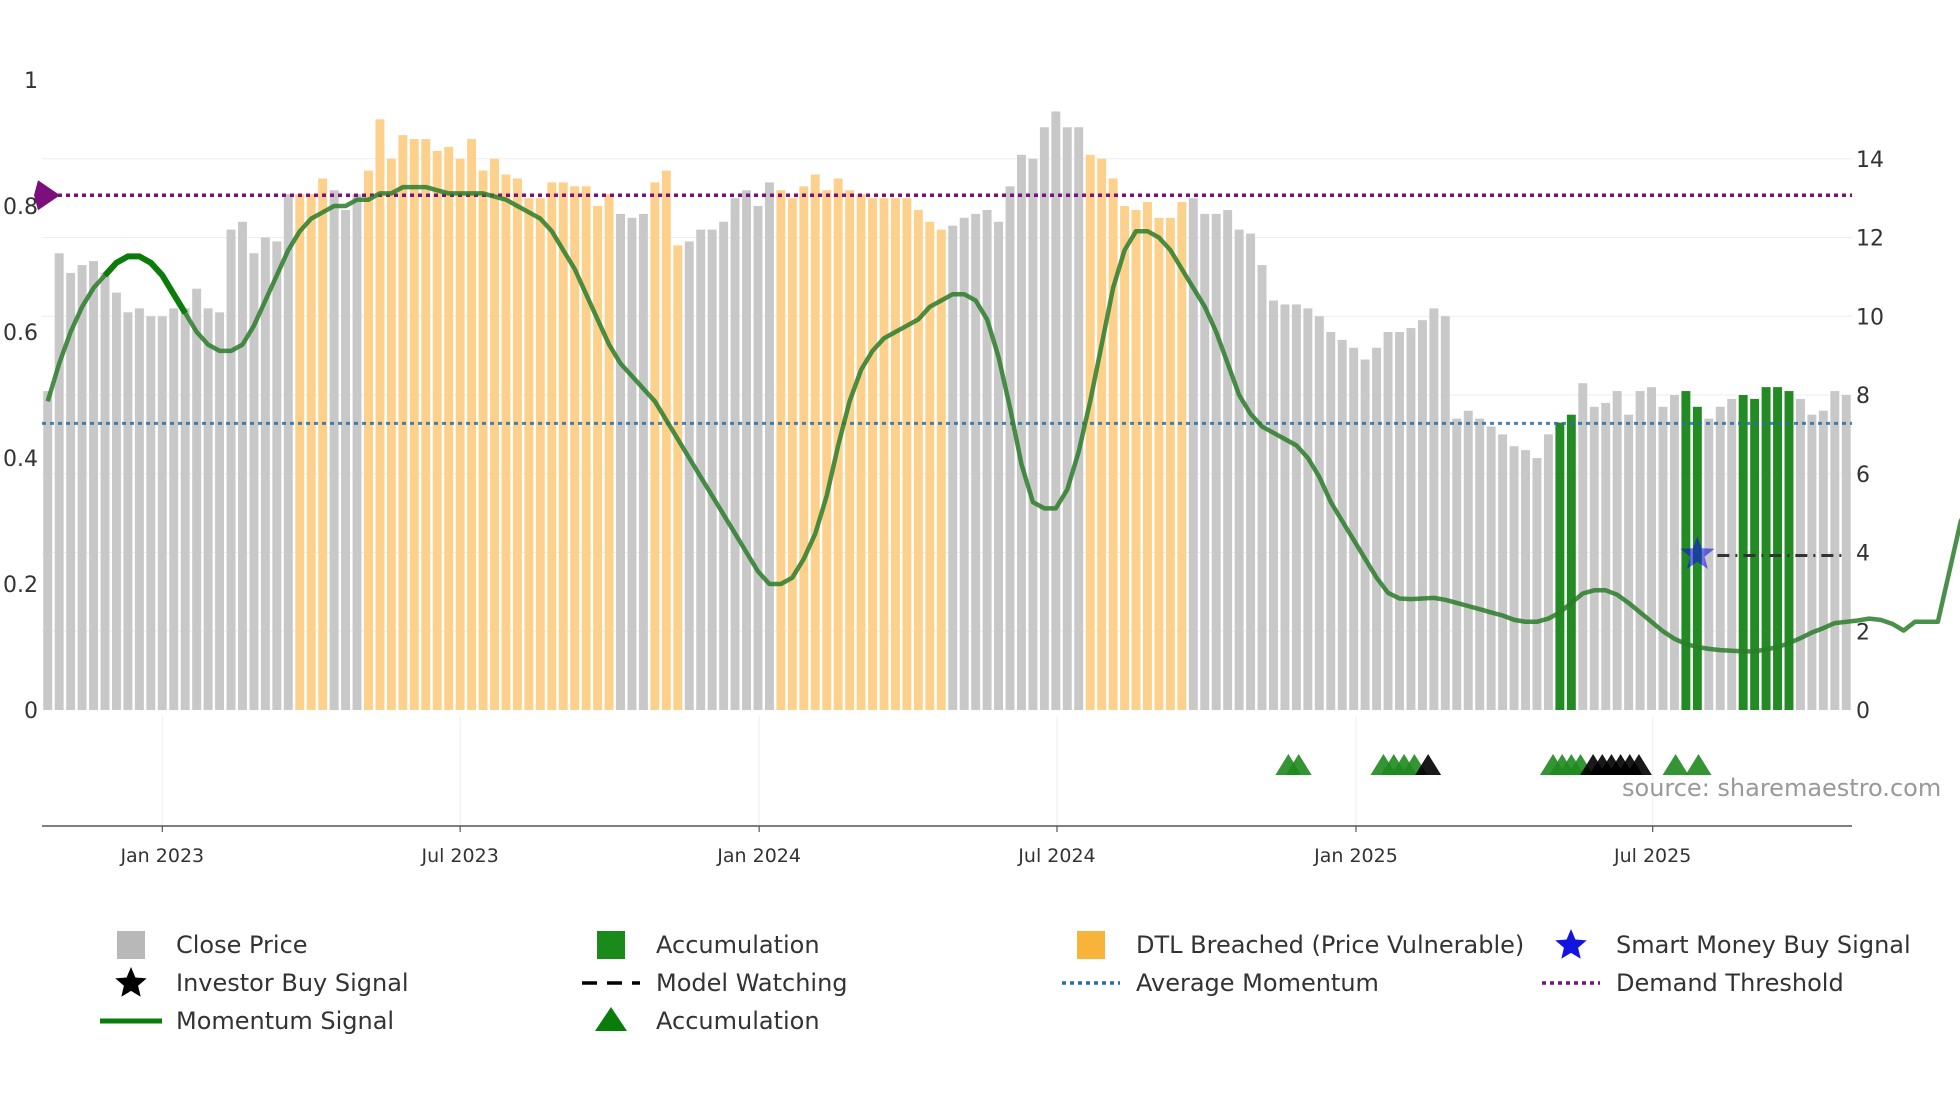  What do you see at coordinates (145, 284) in the screenshot?
I see `momentum-strong-segment` at bounding box center [145, 284].